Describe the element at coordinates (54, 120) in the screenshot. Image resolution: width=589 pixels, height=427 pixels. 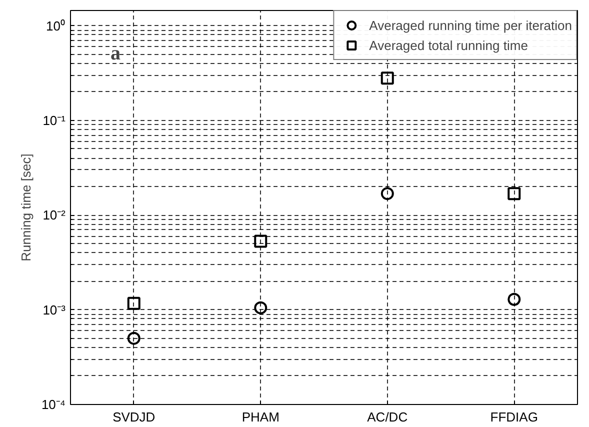
I see `y-tick-label: 10⁻¹` at that location.